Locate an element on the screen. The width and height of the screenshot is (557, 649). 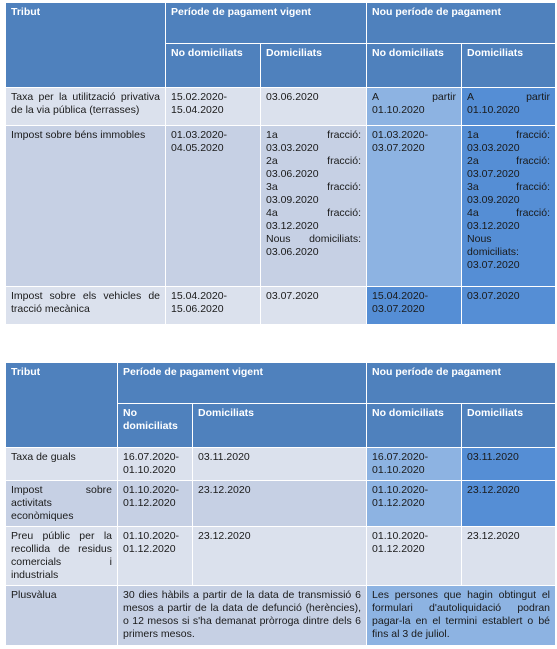
tribut-name: Impost sobre activitats econòmiques is located at coordinates (61, 503).